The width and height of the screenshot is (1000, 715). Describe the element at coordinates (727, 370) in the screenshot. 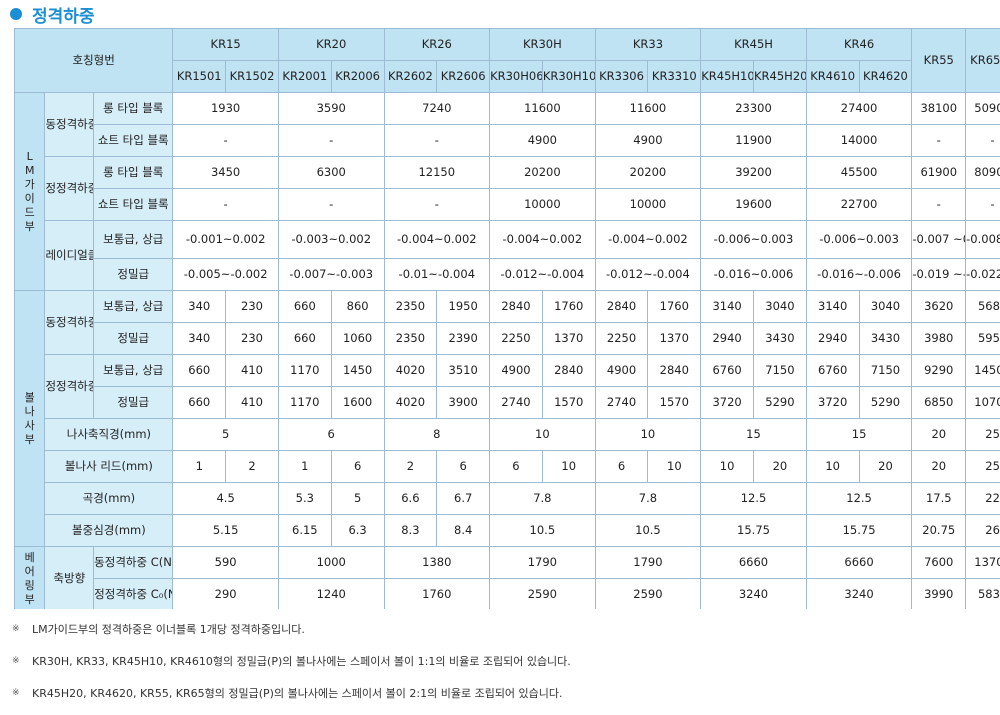

I see `cell: 6760` at that location.